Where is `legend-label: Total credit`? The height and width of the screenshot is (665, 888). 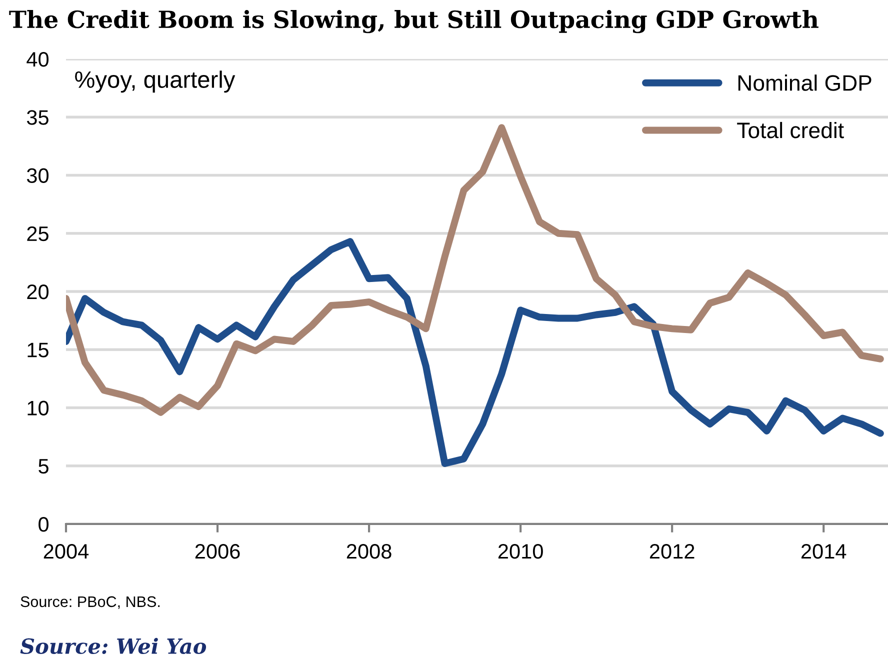 legend-label: Total credit is located at coordinates (790, 130).